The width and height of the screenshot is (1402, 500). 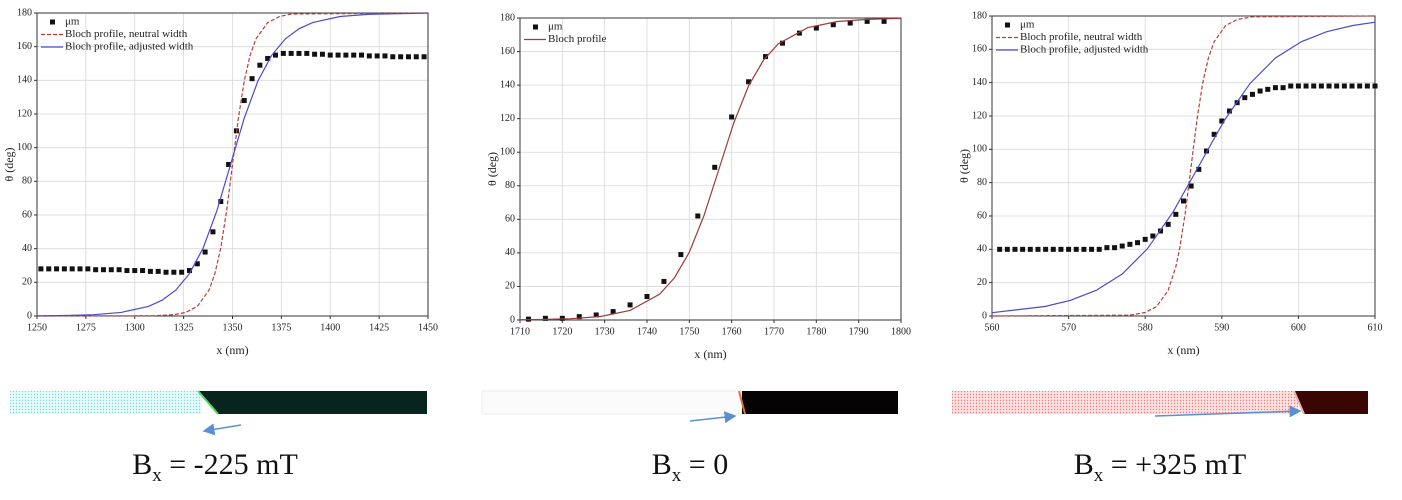 I want to click on x-tick-label: 590, so click(x=1221, y=327).